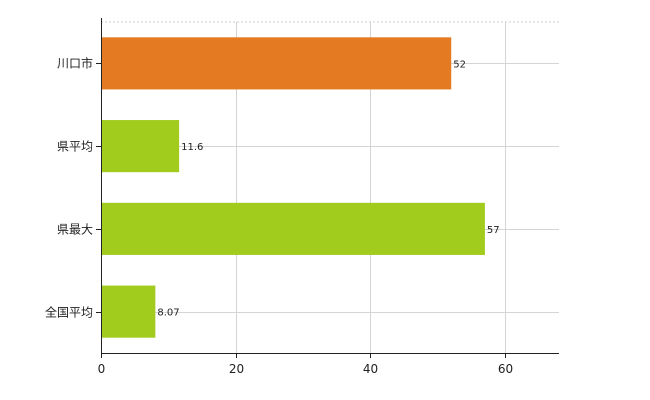 This screenshot has width=650, height=400. I want to click on x-tick-label: 60, so click(505, 369).